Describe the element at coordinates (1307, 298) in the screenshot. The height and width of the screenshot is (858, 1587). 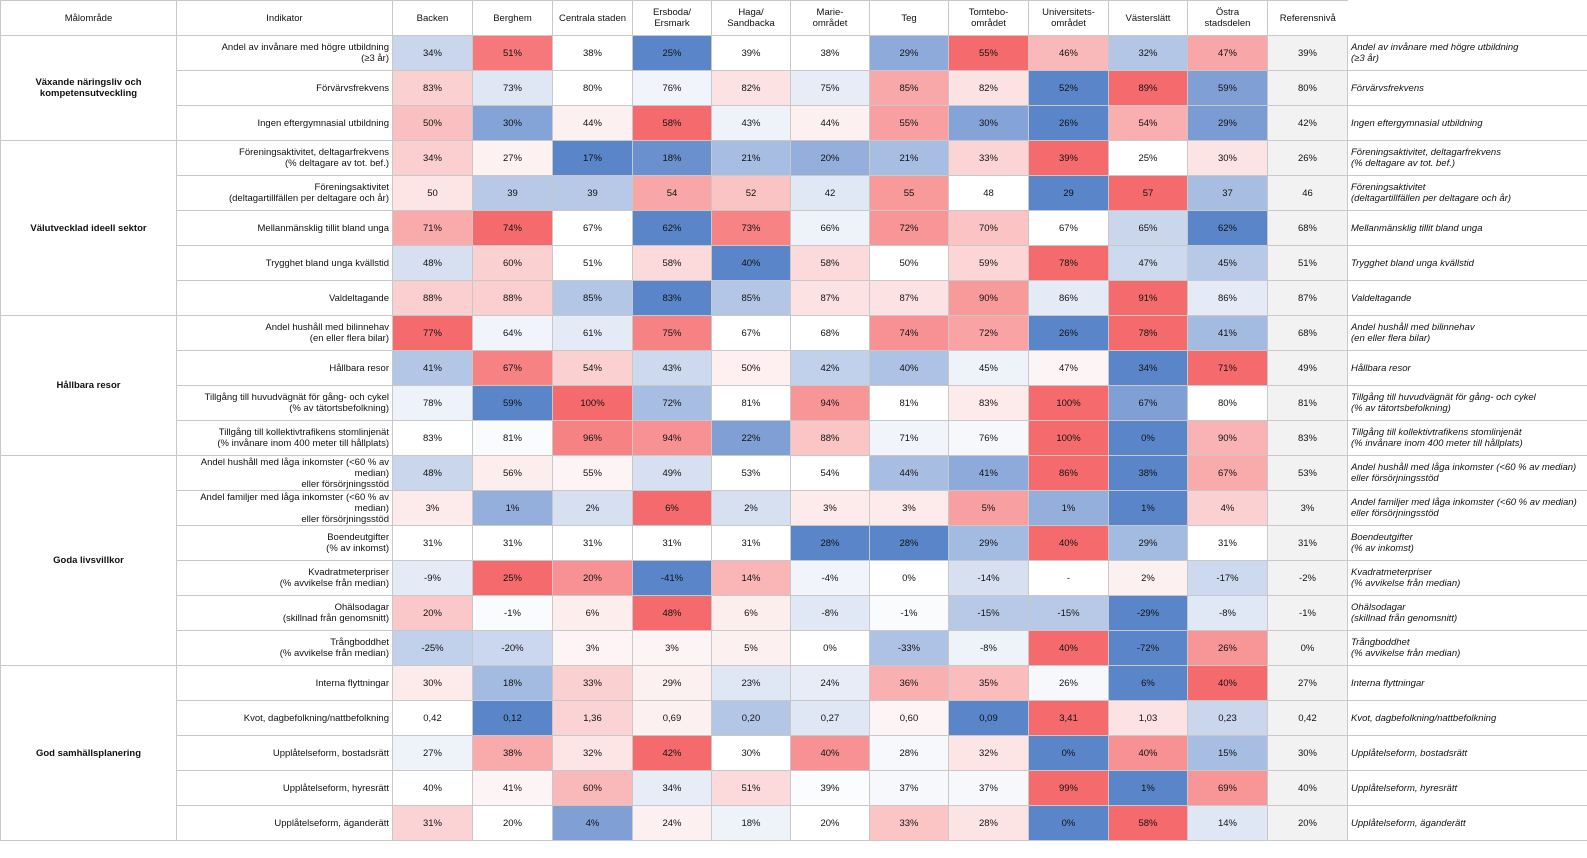
I see `referensniva-cell: 87%` at that location.